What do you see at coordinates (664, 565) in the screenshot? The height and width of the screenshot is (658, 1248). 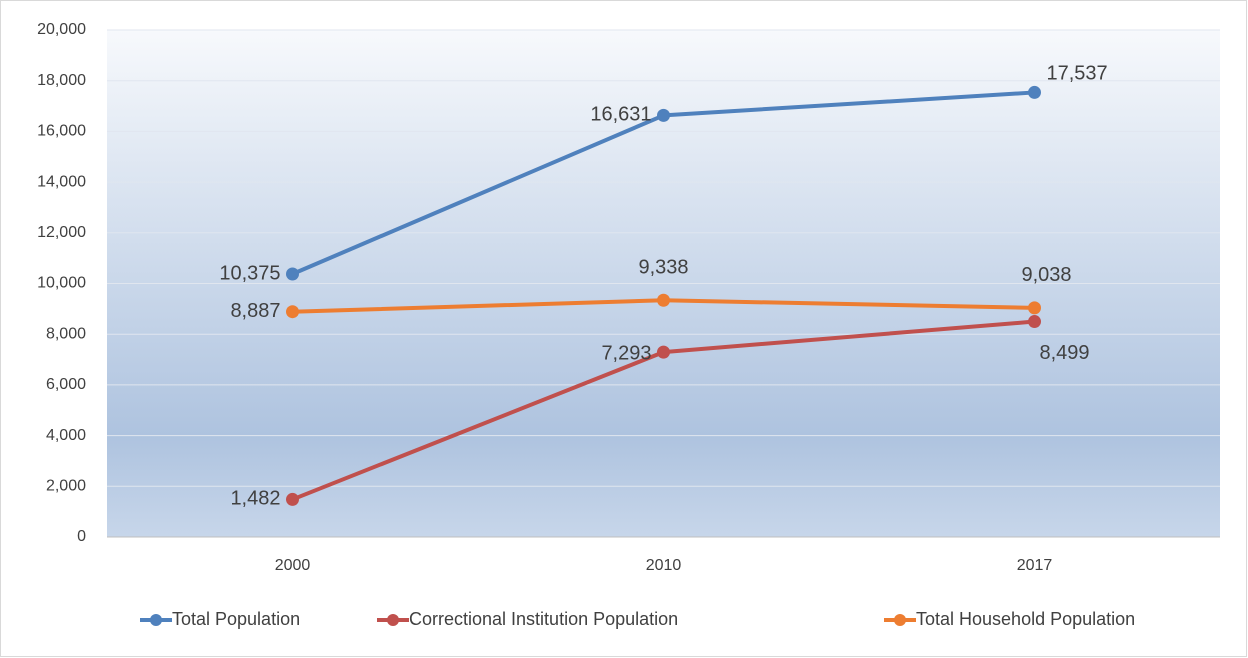 I see `x-tick-label: 2010` at bounding box center [664, 565].